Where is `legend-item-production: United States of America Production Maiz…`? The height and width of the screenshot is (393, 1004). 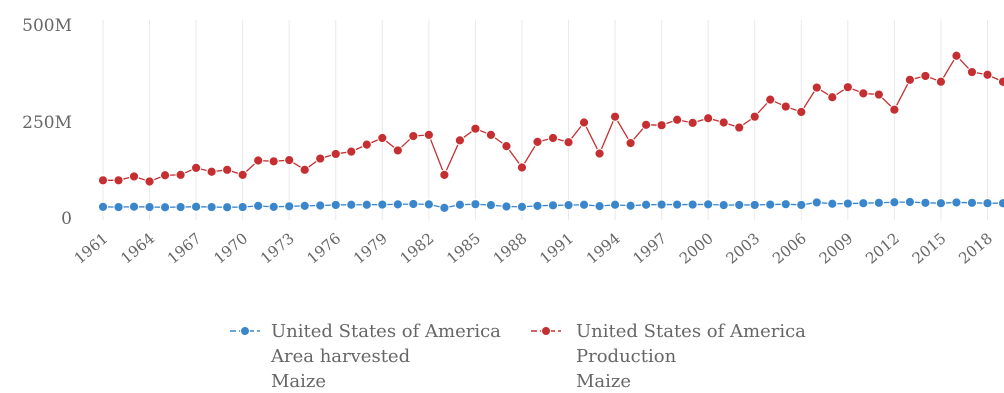
legend-item-production: United States of America Production Maiz… is located at coordinates (668, 356).